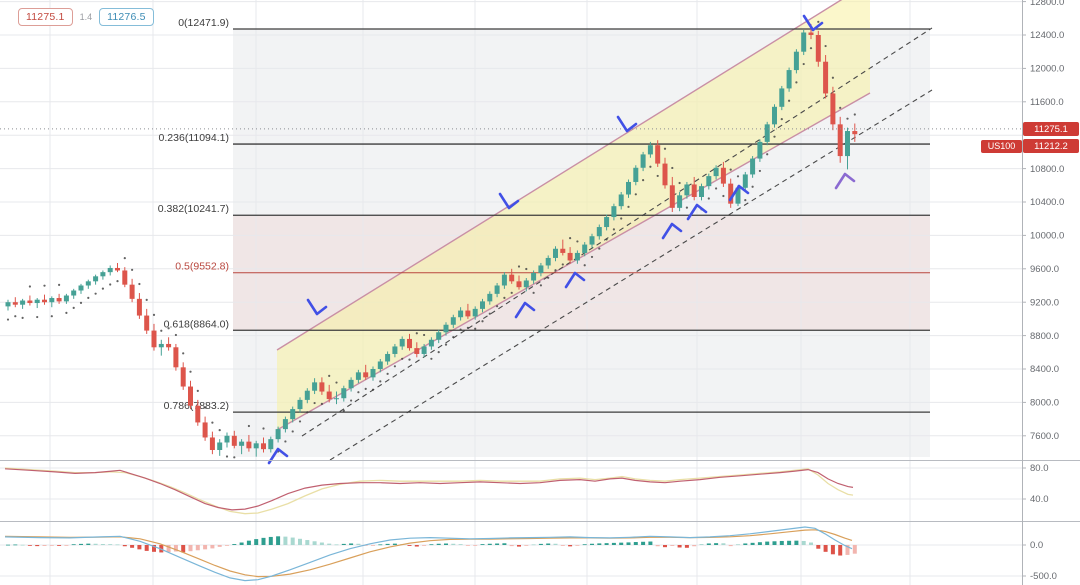  I want to click on macd-pane, so click(430, 554).